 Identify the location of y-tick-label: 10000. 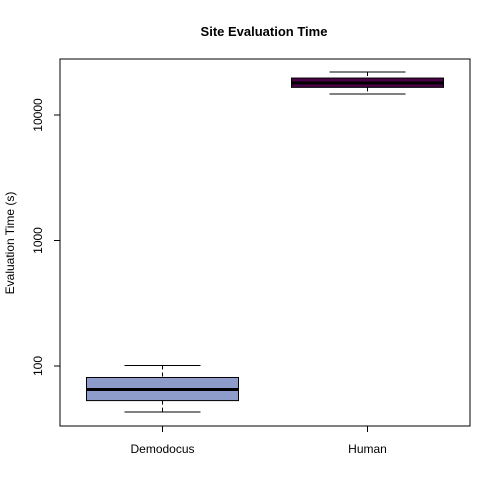
(38, 115).